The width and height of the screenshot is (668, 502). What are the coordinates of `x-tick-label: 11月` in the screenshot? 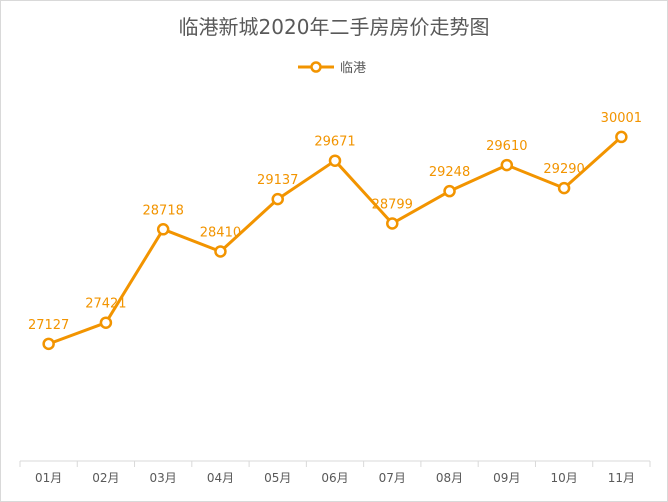 It's located at (621, 478).